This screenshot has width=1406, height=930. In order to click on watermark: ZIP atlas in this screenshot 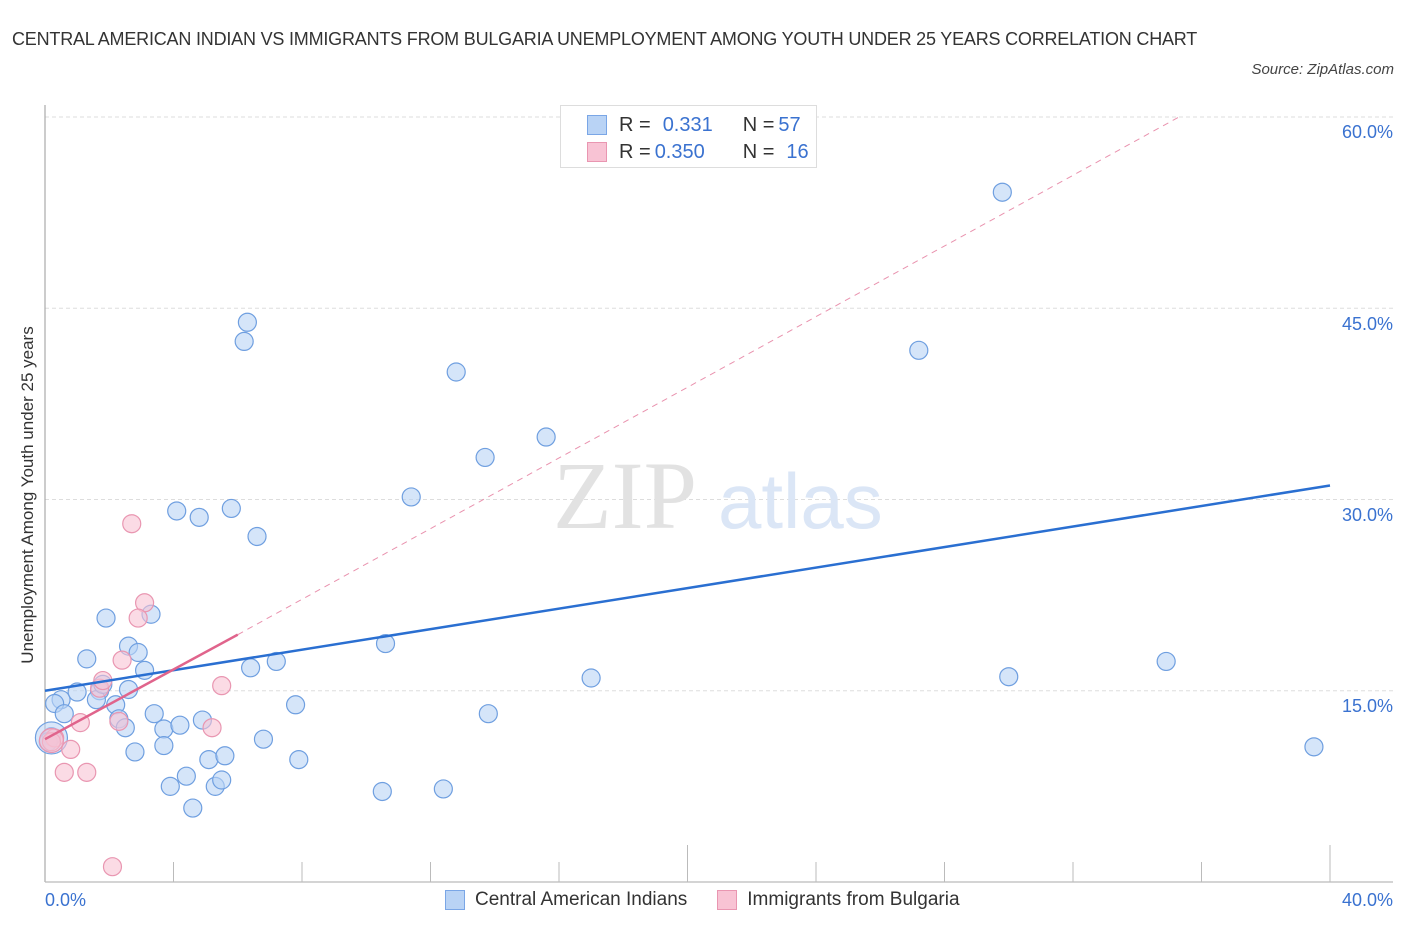, I will do `click(718, 495)`.